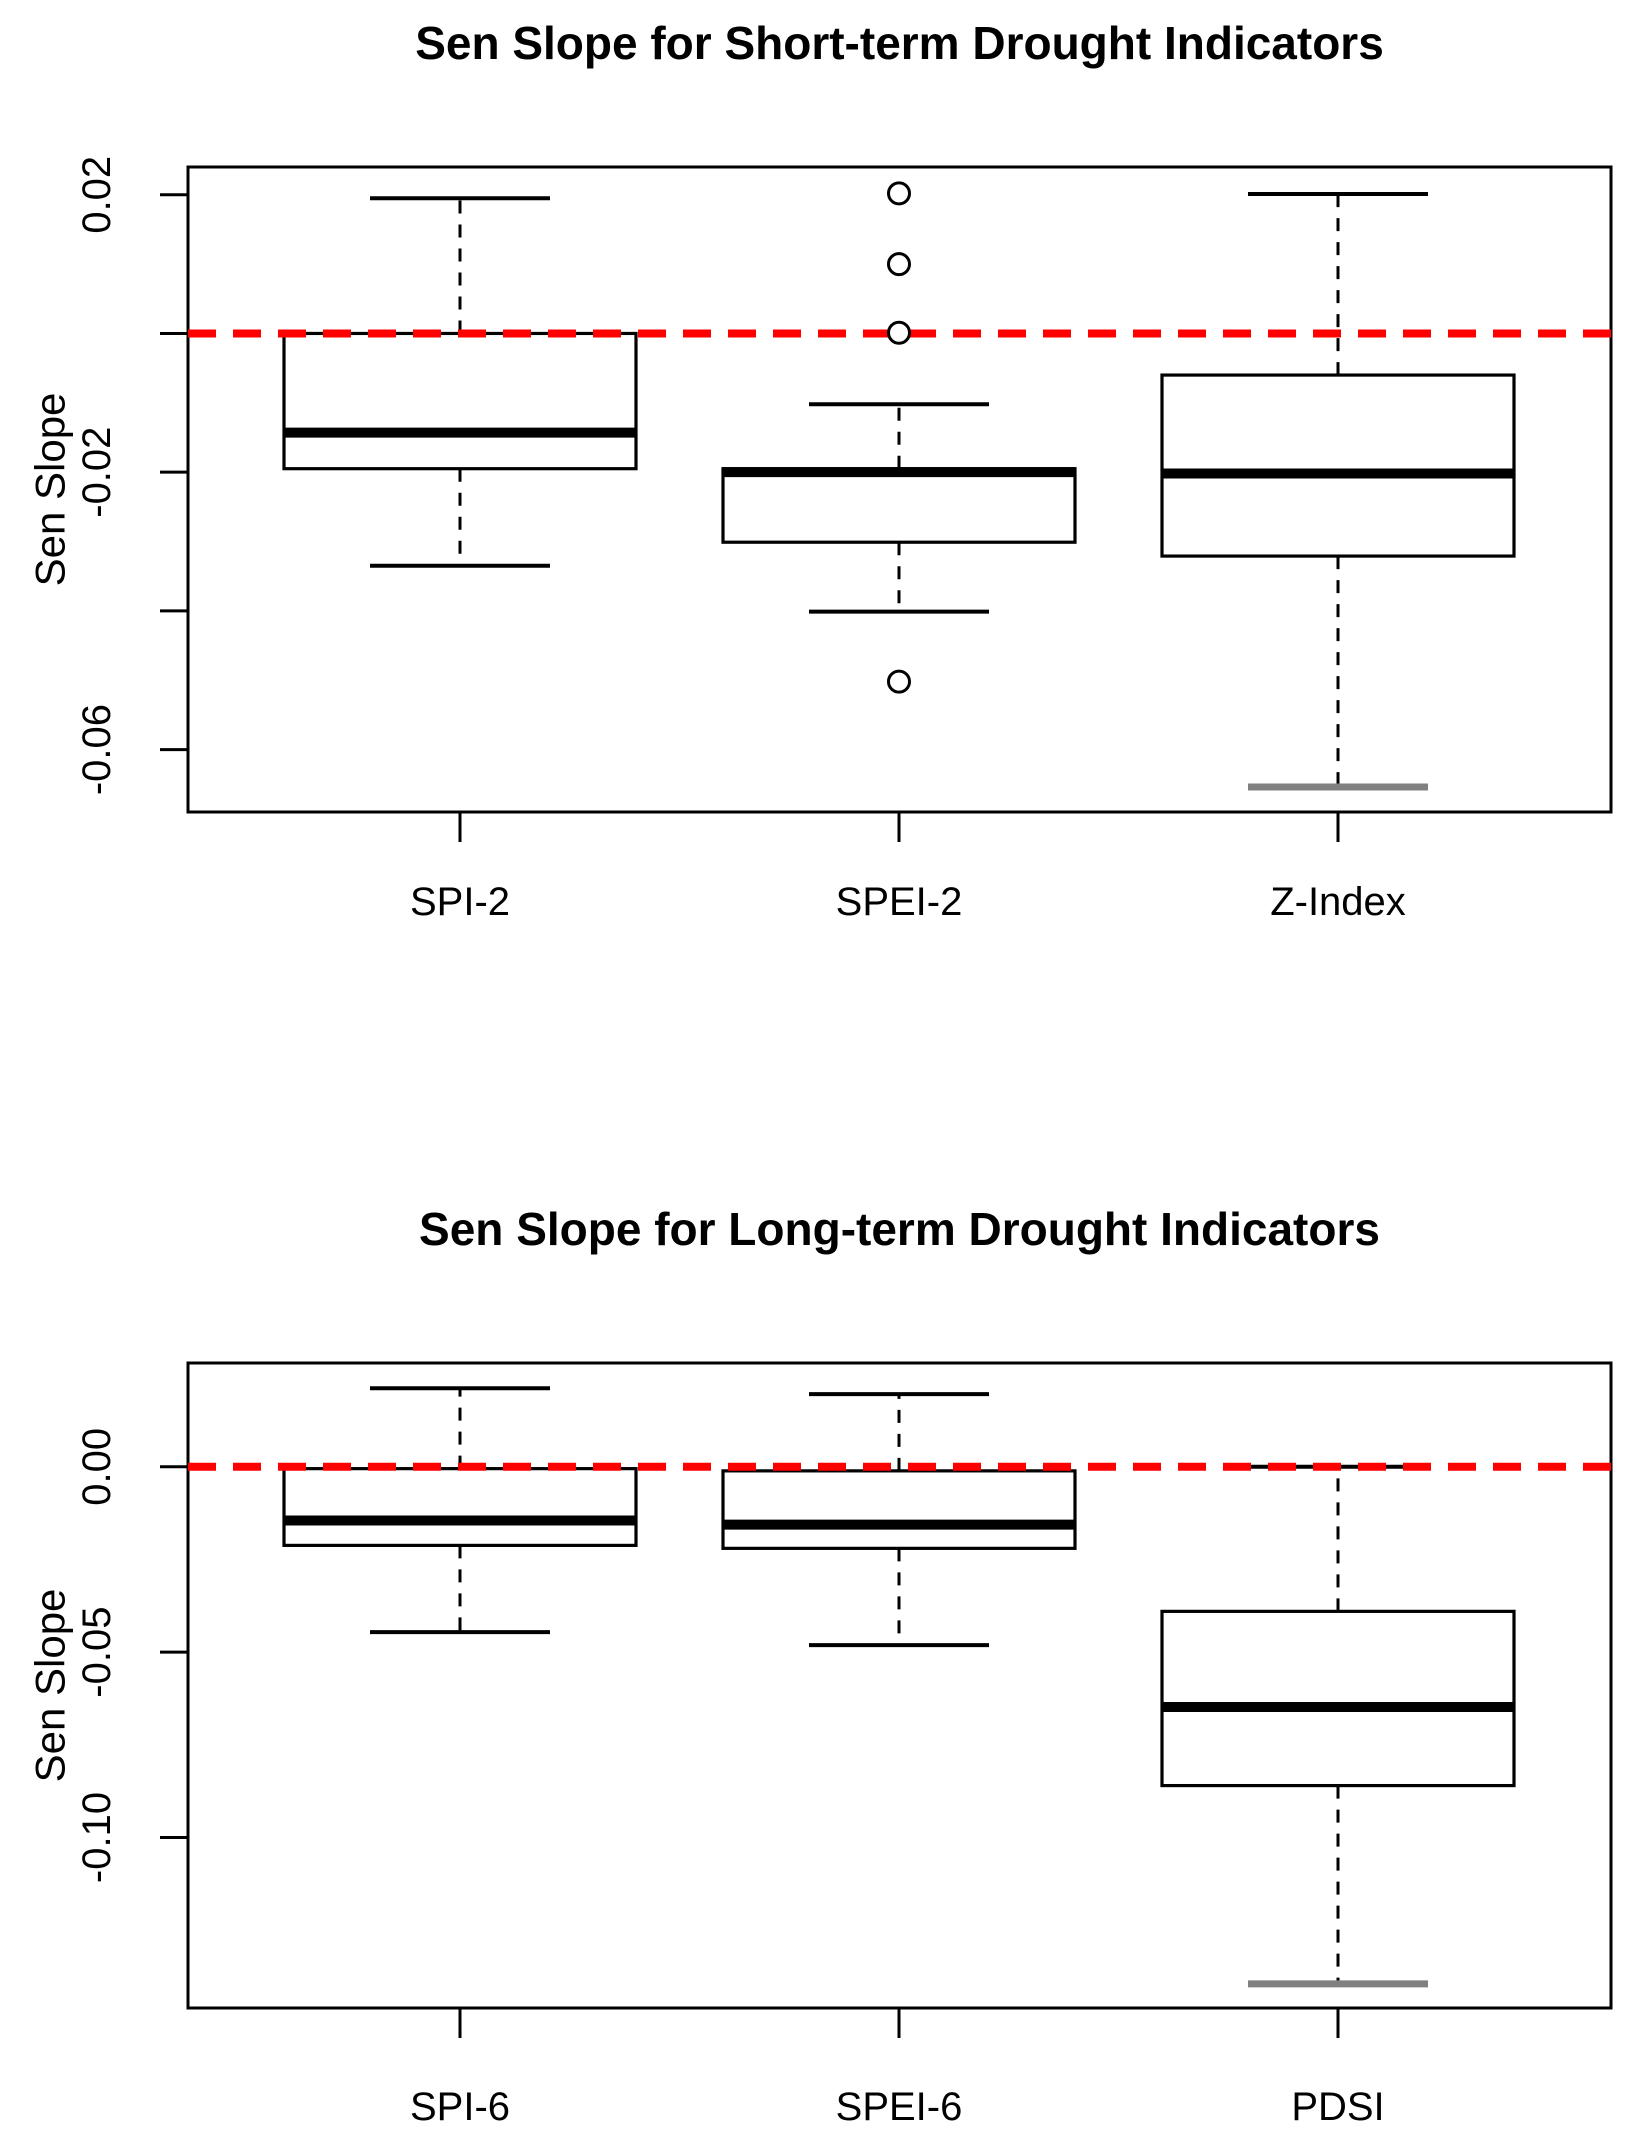  What do you see at coordinates (97, 195) in the screenshot?
I see `y-tick-label: 0.02` at bounding box center [97, 195].